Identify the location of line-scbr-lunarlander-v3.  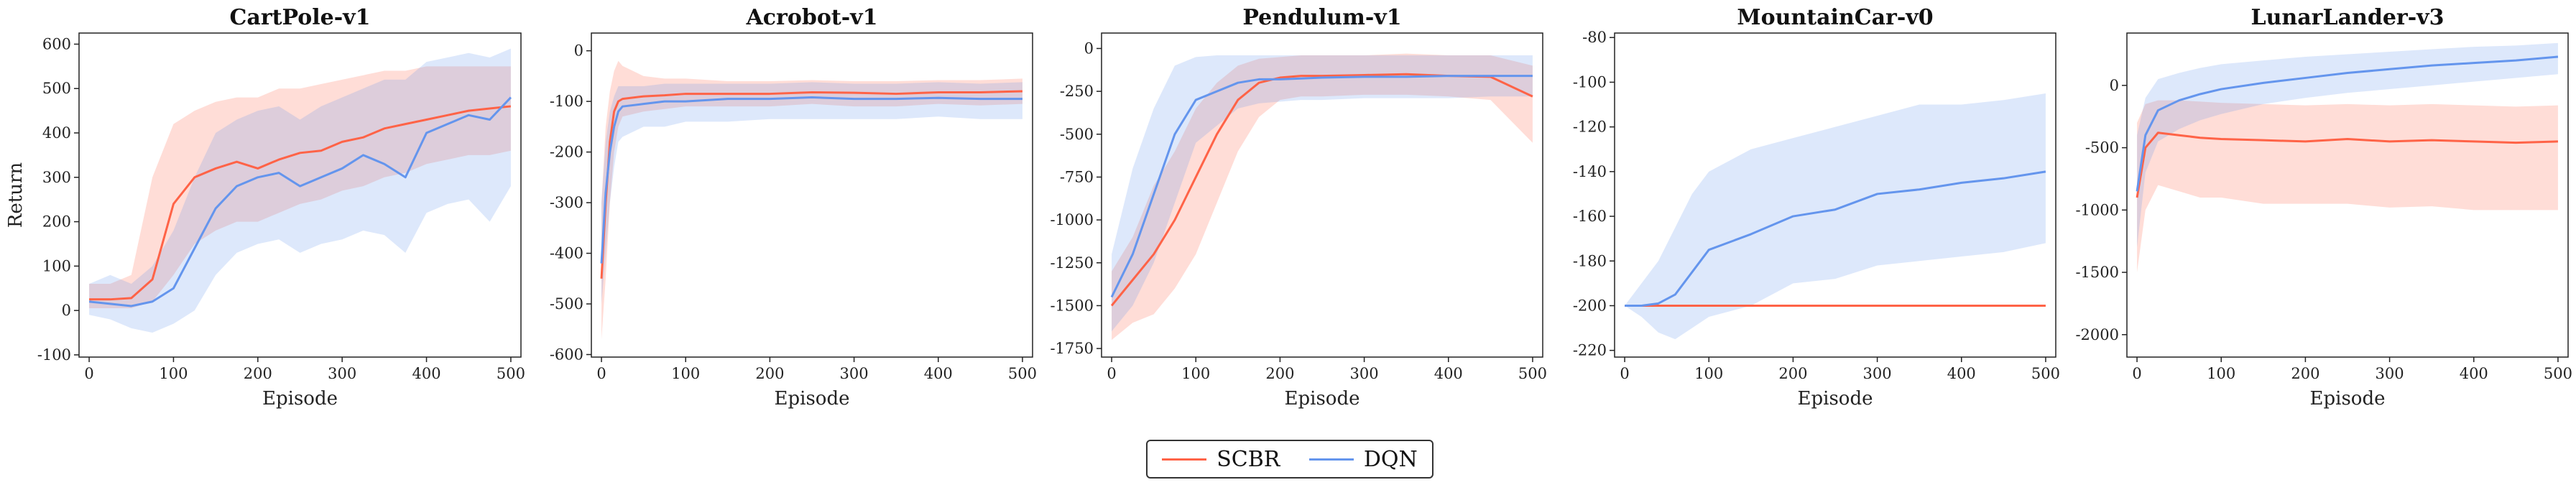
(2347, 164).